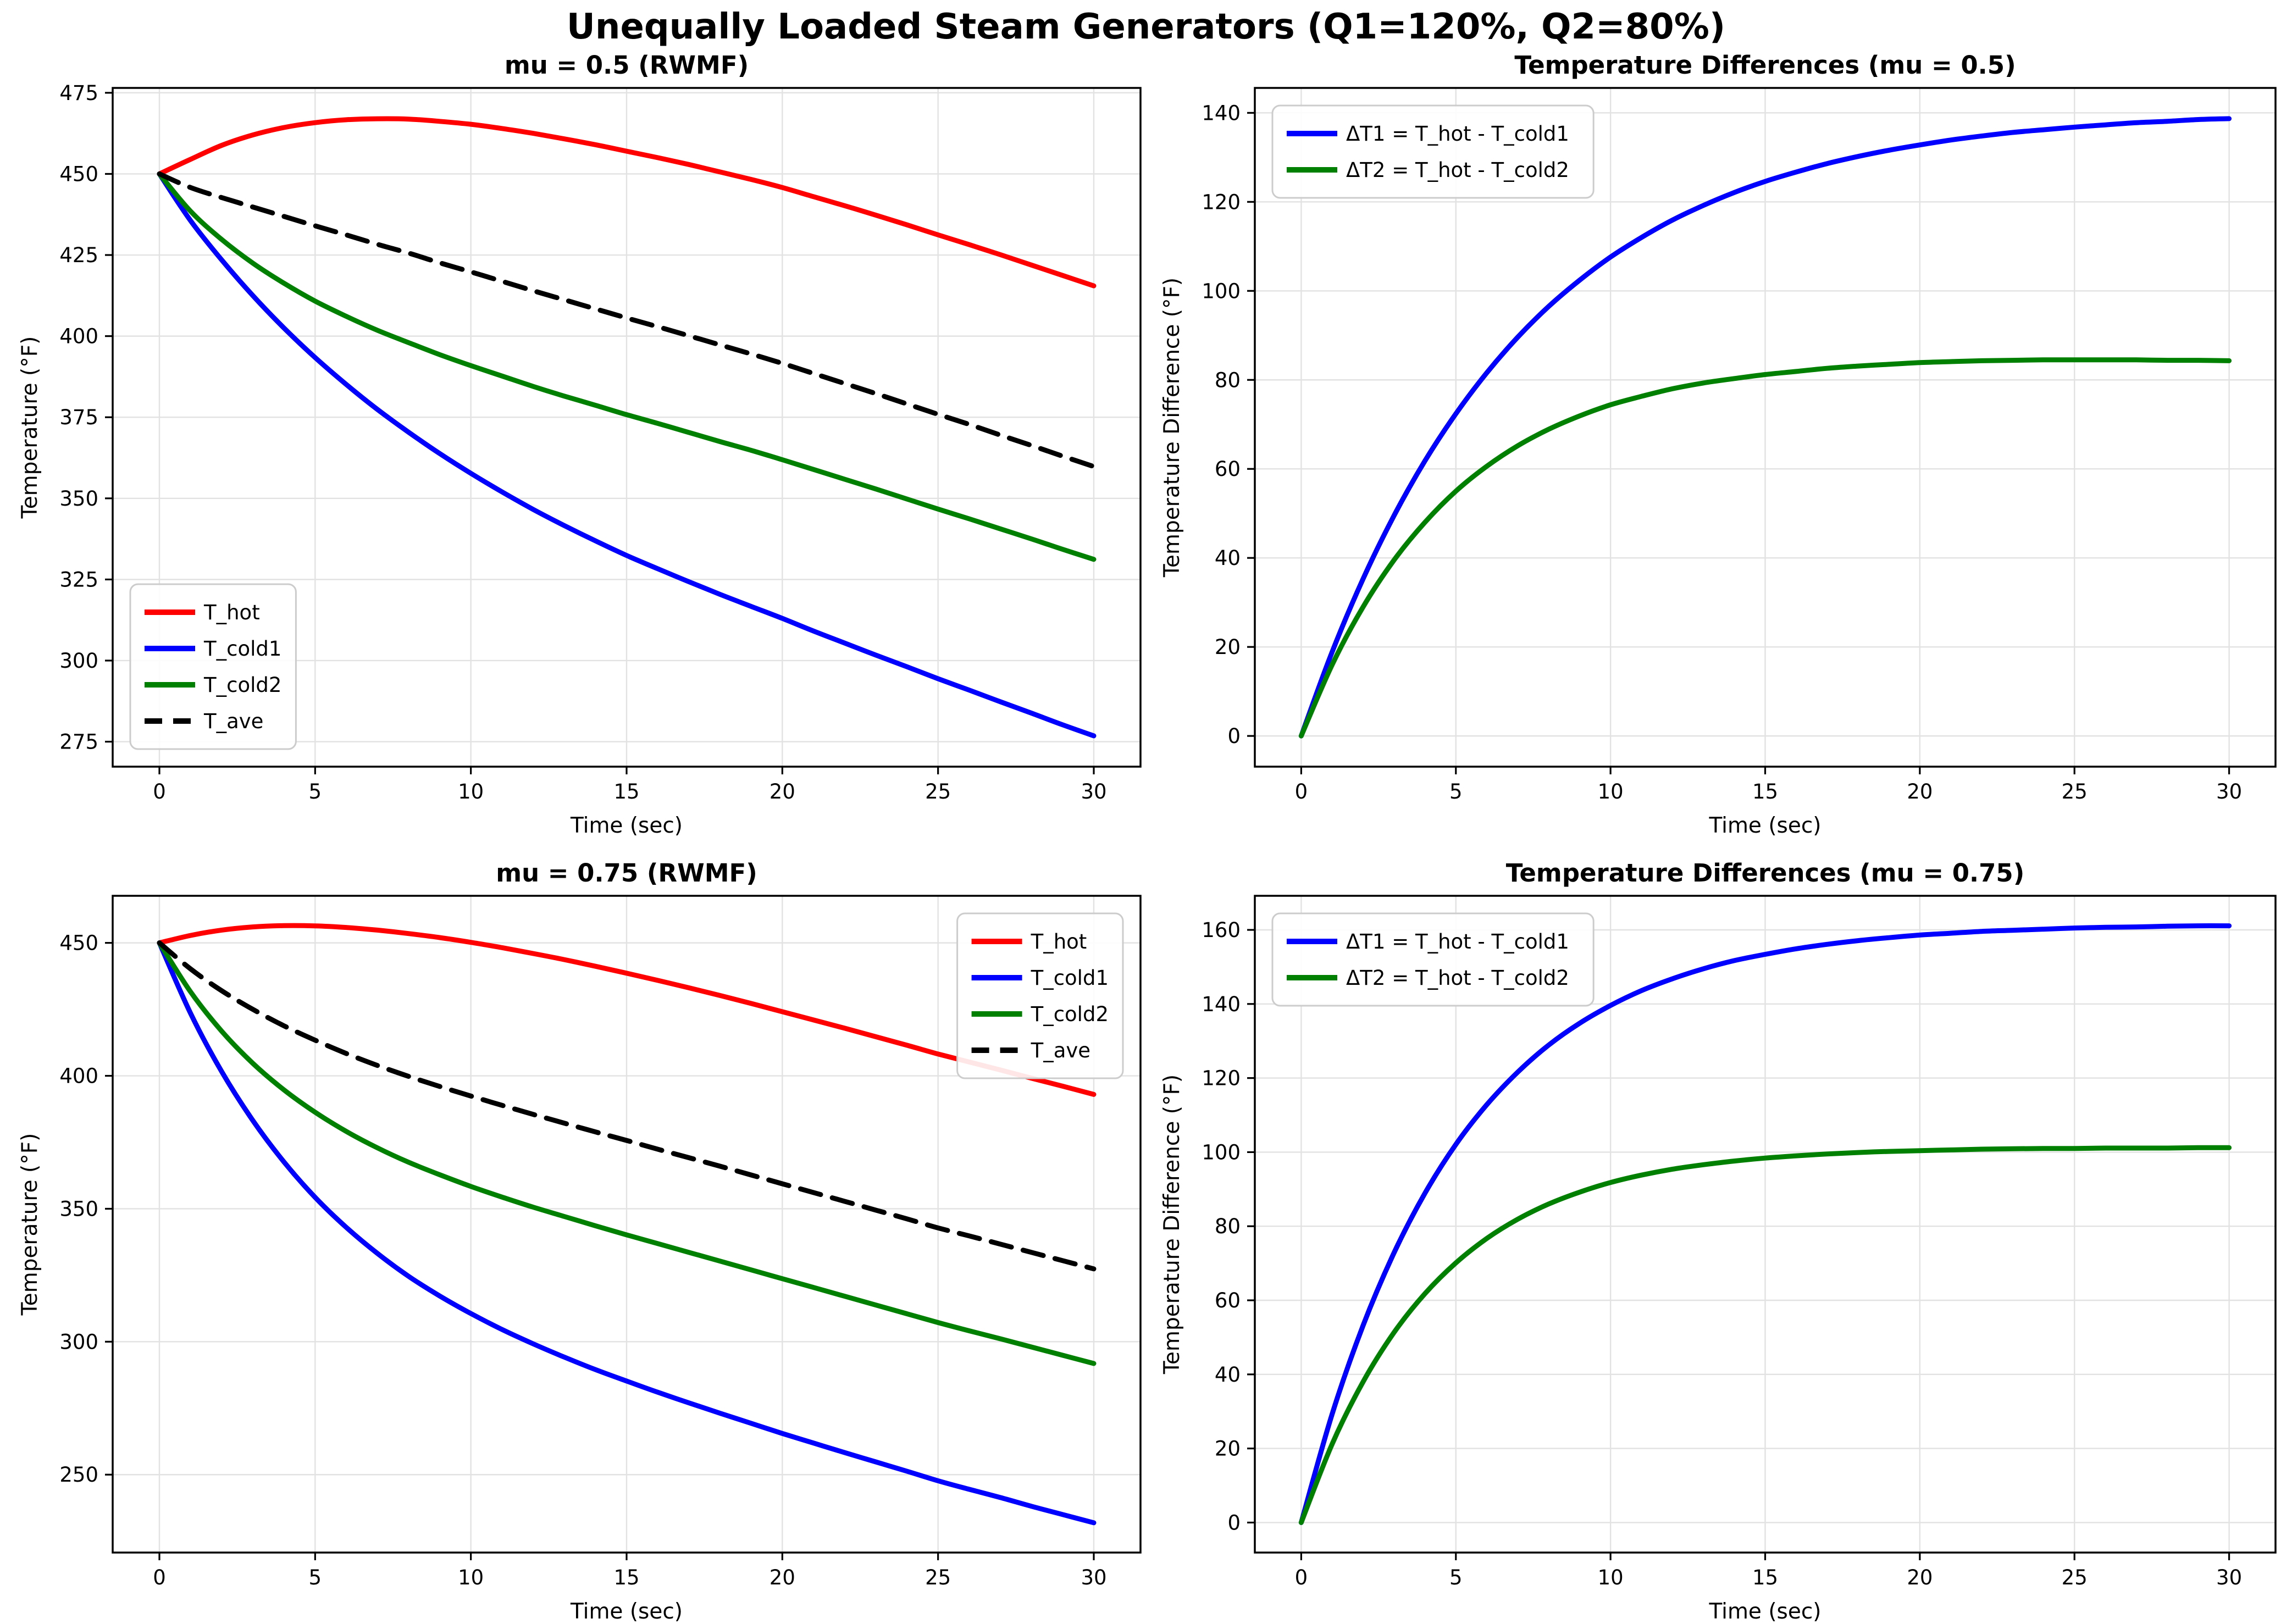 Image resolution: width=2292 pixels, height=1624 pixels. Describe the element at coordinates (78, 1475) in the screenshot. I see `y-tick-label: 250` at that location.